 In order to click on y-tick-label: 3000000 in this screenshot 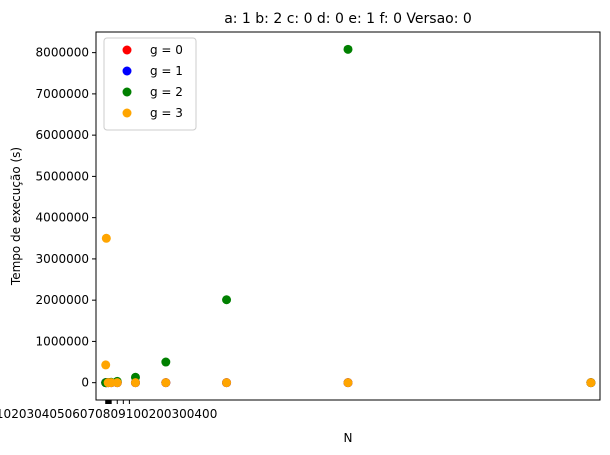, I will do `click(62, 259)`.